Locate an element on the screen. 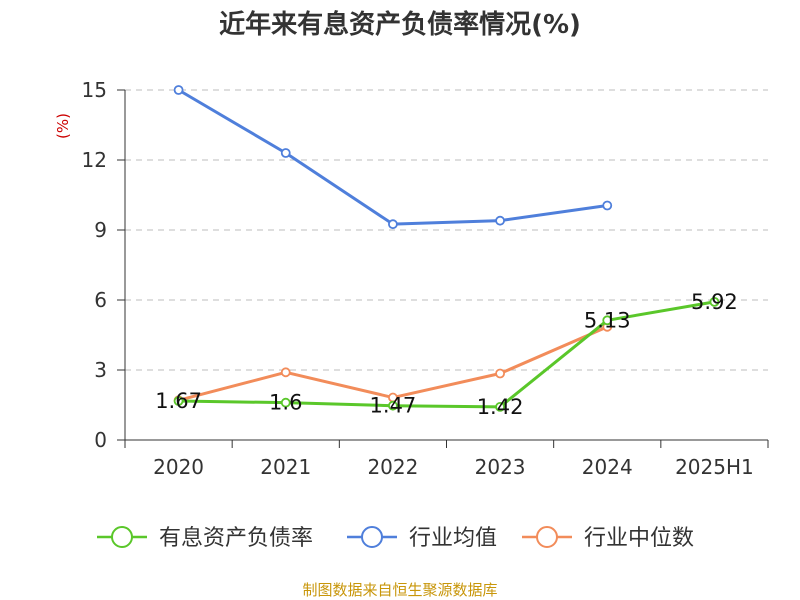  x-tick-label-2025H1: 2025H1 is located at coordinates (714, 467).